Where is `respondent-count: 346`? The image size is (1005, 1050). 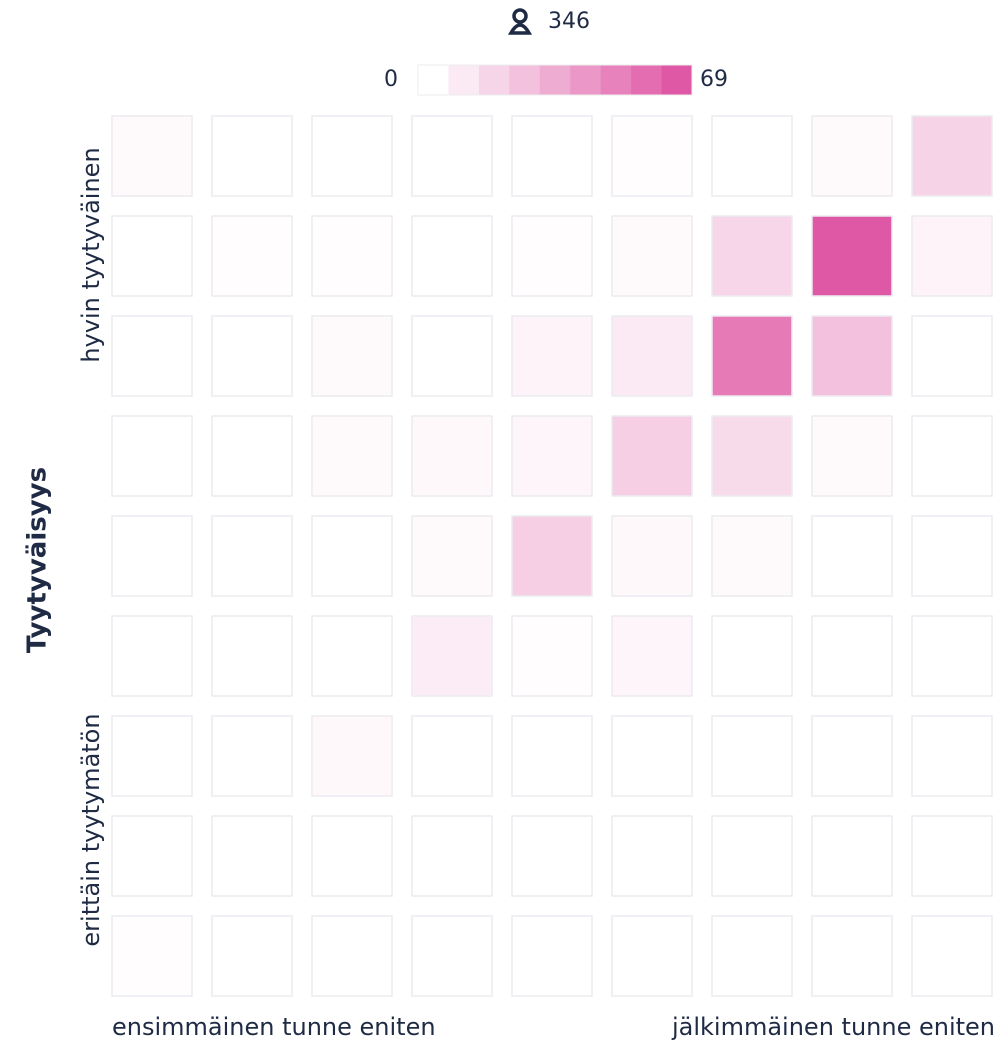
respondent-count: 346 is located at coordinates (569, 21).